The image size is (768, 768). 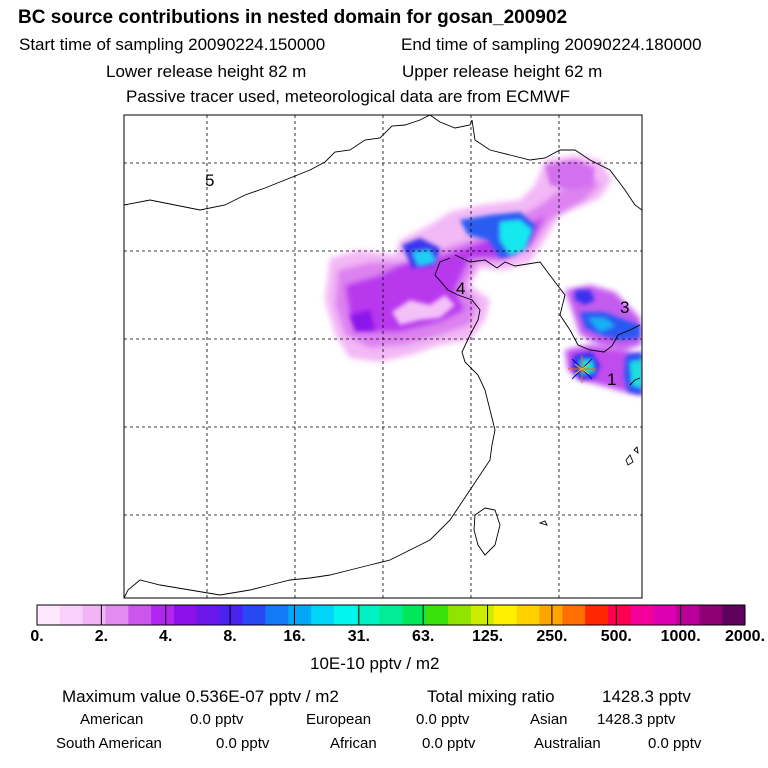 I want to click on colorbar-tick-label: 500., so click(x=616, y=636).